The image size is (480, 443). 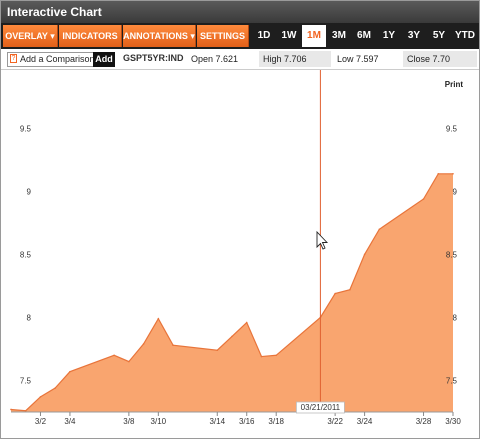 What do you see at coordinates (57, 59) in the screenshot?
I see `add-comparison-placeholder: Add a Comparison` at bounding box center [57, 59].